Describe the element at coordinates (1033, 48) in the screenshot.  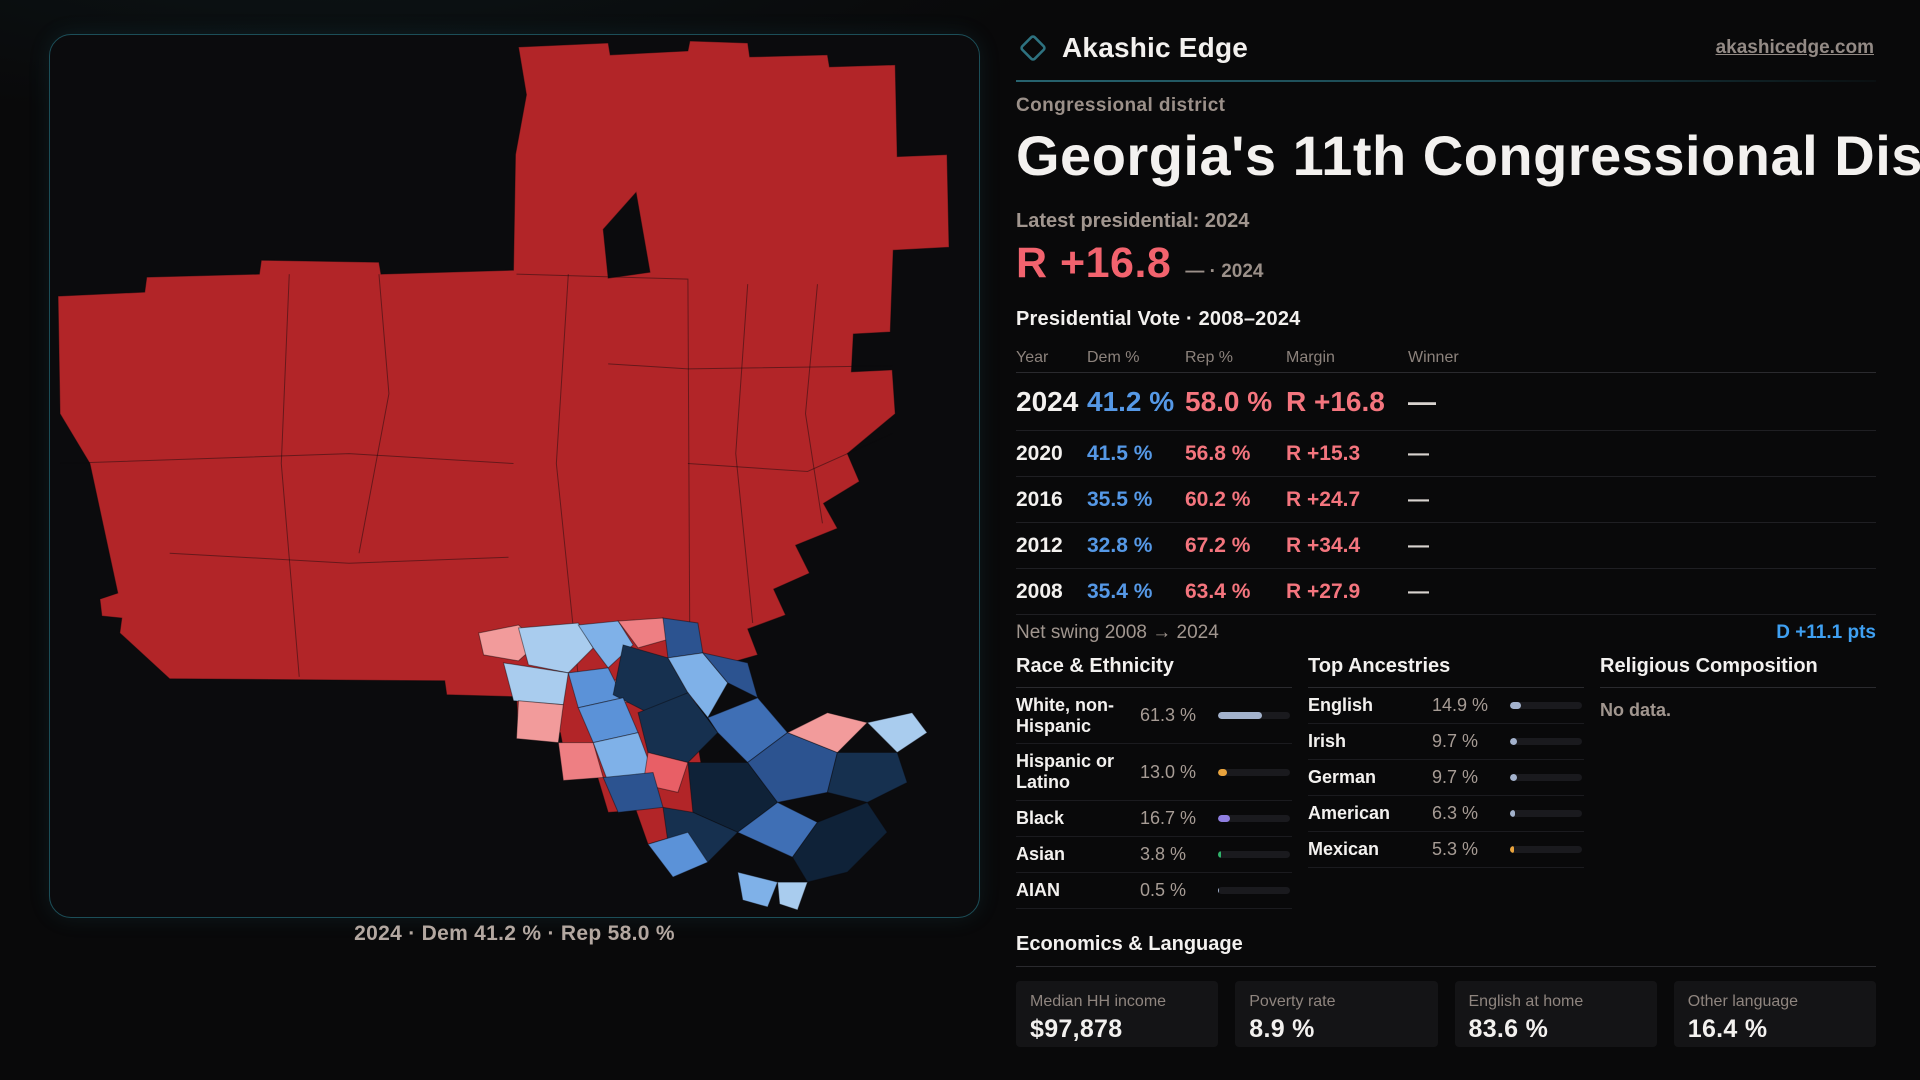
I see `brand-diamond-icon` at that location.